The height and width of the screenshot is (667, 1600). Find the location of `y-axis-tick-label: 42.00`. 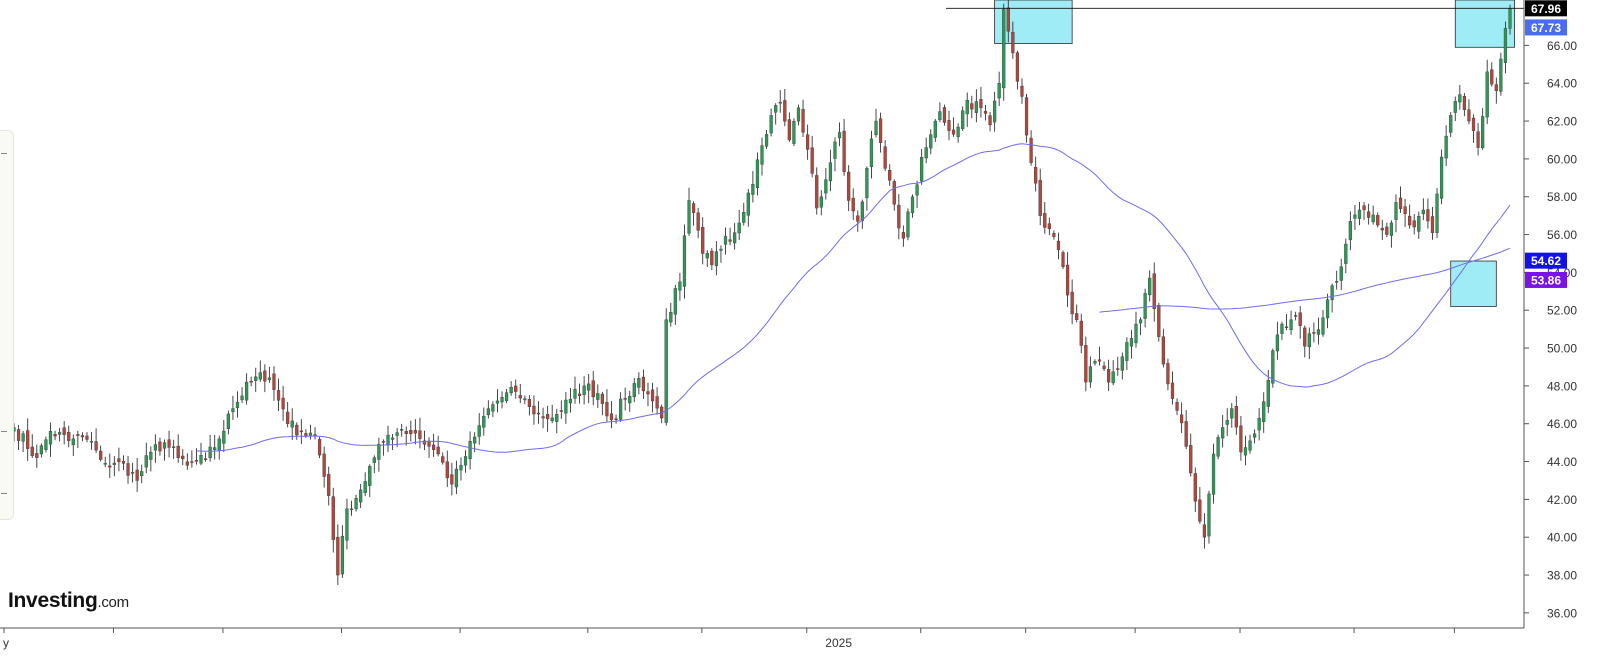

y-axis-tick-label: 42.00 is located at coordinates (1562, 500).